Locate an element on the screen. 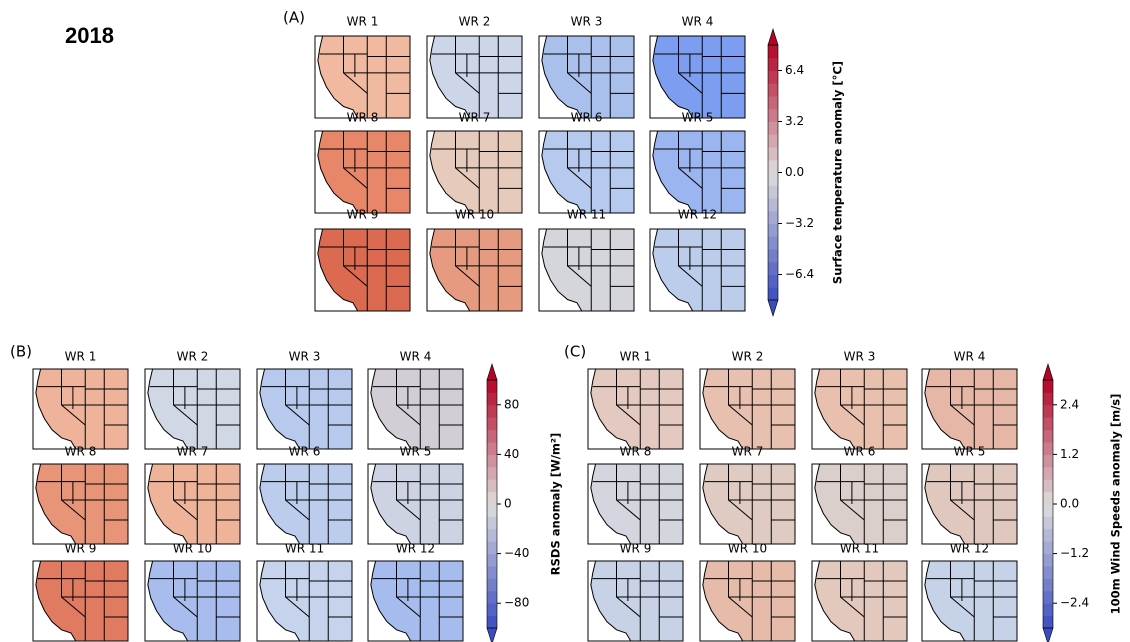  map-title: WR 5 is located at coordinates (970, 452).